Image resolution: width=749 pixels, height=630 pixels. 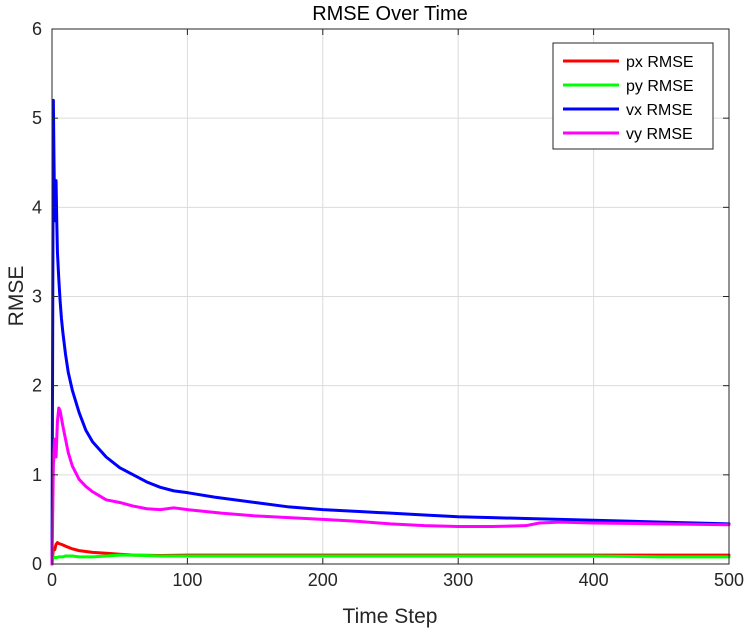 I want to click on legend-entry-label: vy RMSE, so click(x=659, y=134).